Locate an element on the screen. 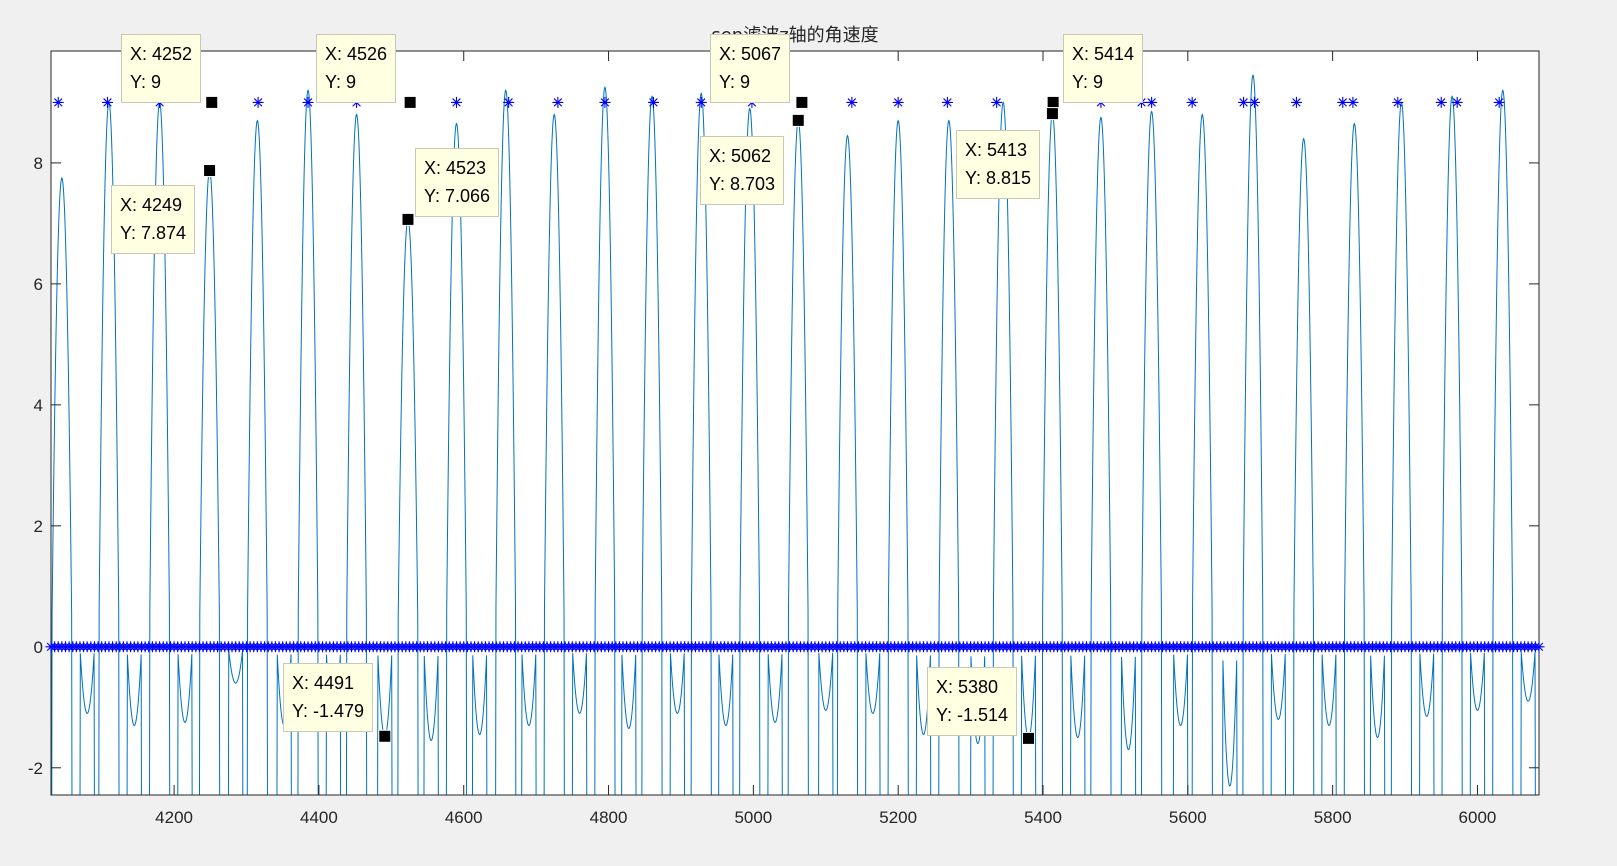 Image resolution: width=1617 pixels, height=866 pixels. datatip: X: 4526 Y: 9 is located at coordinates (356, 68).